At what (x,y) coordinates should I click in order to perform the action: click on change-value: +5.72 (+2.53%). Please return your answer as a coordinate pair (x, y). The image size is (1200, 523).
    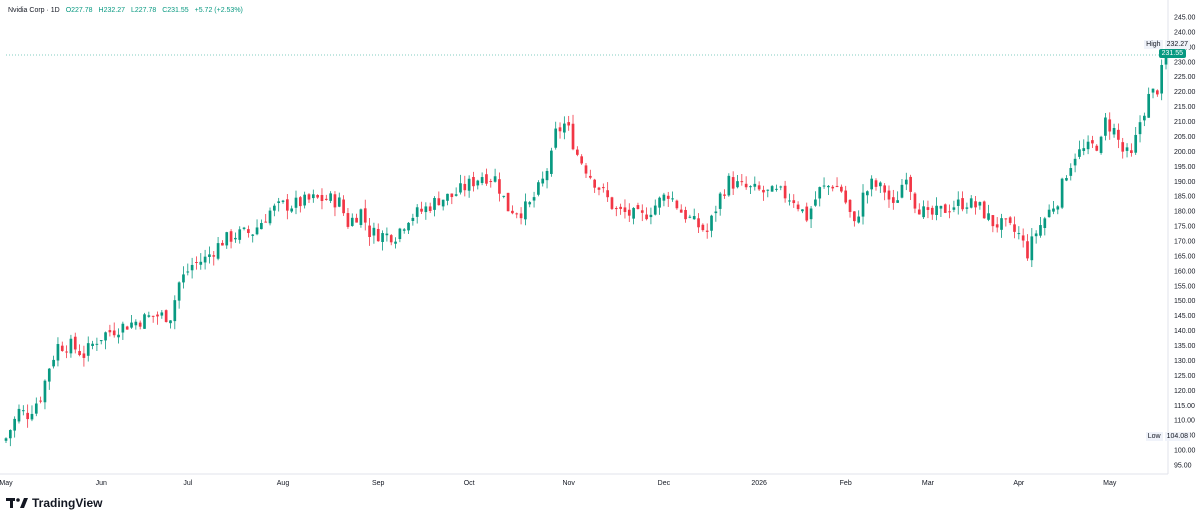
    Looking at the image, I should click on (218, 10).